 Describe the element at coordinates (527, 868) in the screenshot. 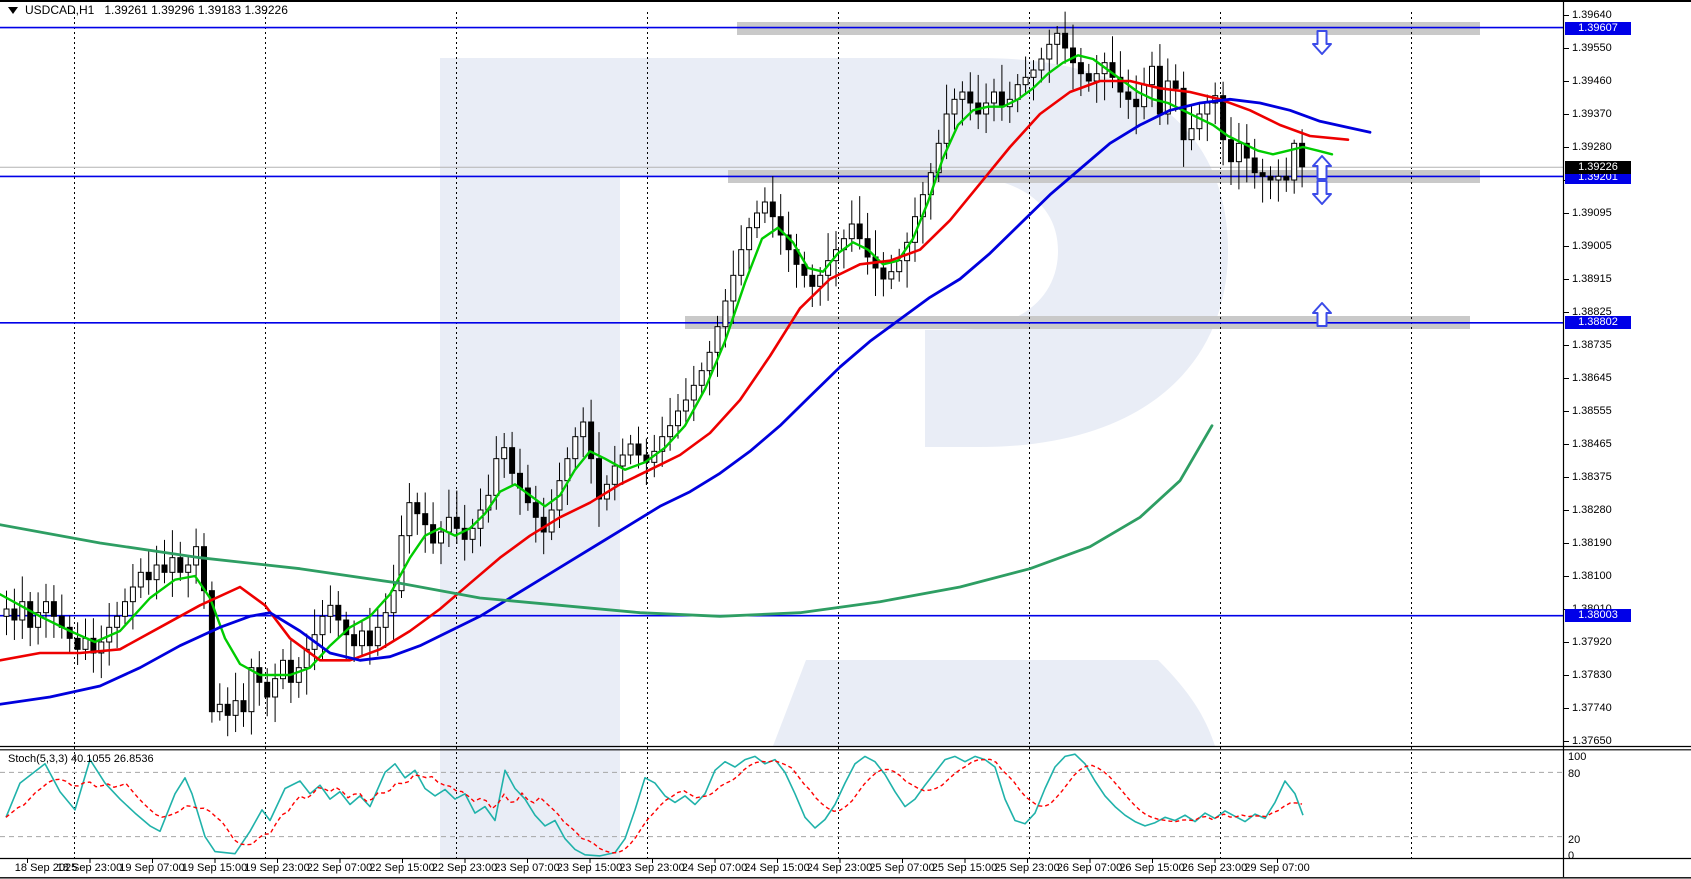

I see `time-axis-label: 23 Sep 07:00` at that location.